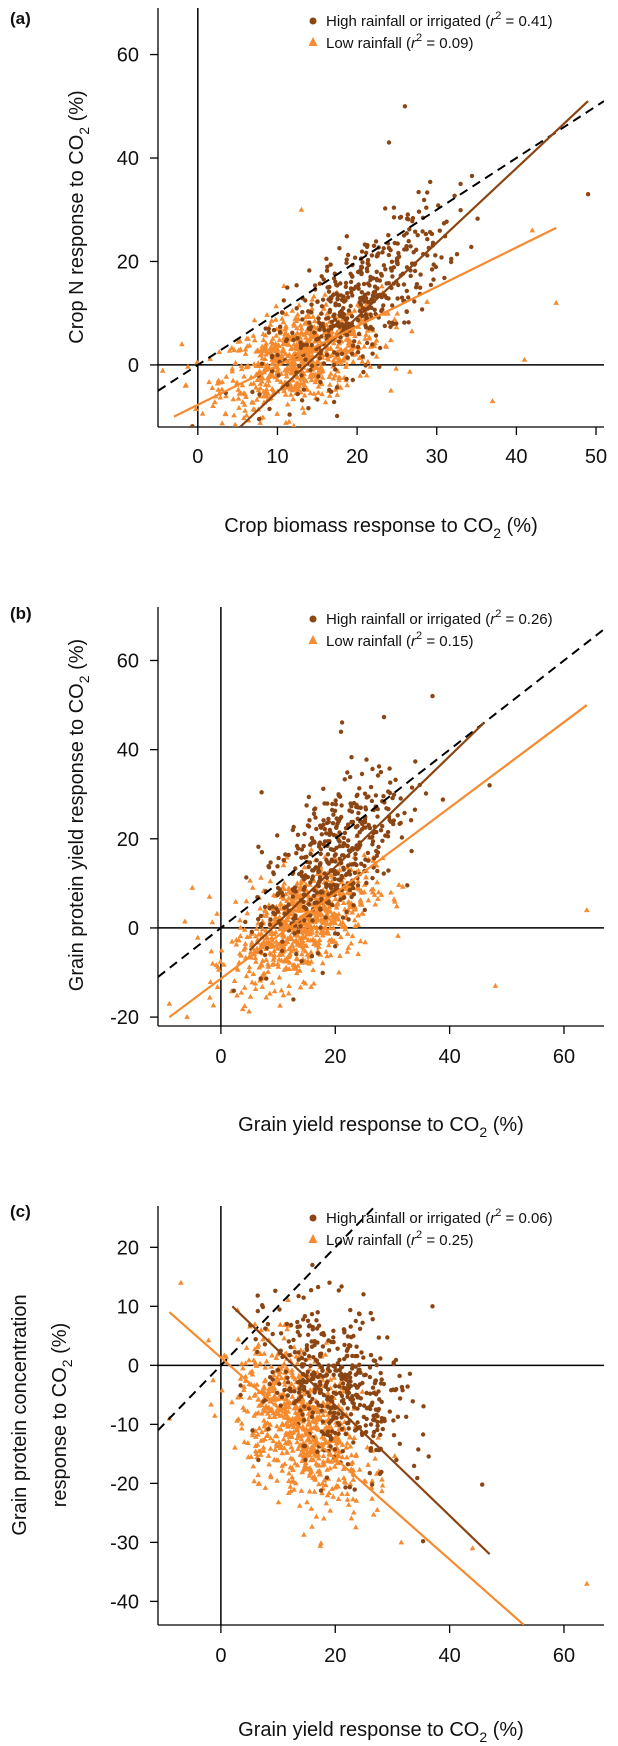  What do you see at coordinates (437, 457) in the screenshot?
I see `x-tick-label: 30` at bounding box center [437, 457].